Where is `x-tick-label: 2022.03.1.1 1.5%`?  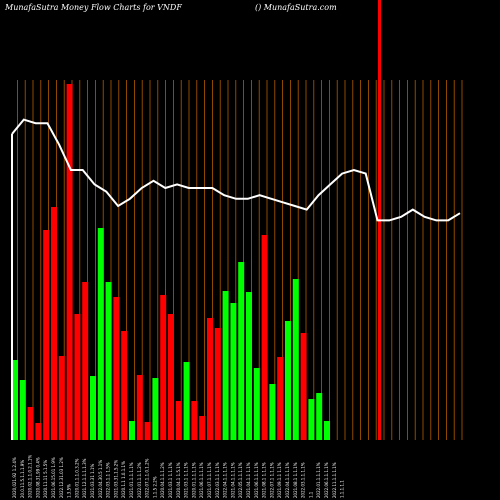 x-tick-label: 2022.03.1.1 1.5% is located at coordinates (108, 480).